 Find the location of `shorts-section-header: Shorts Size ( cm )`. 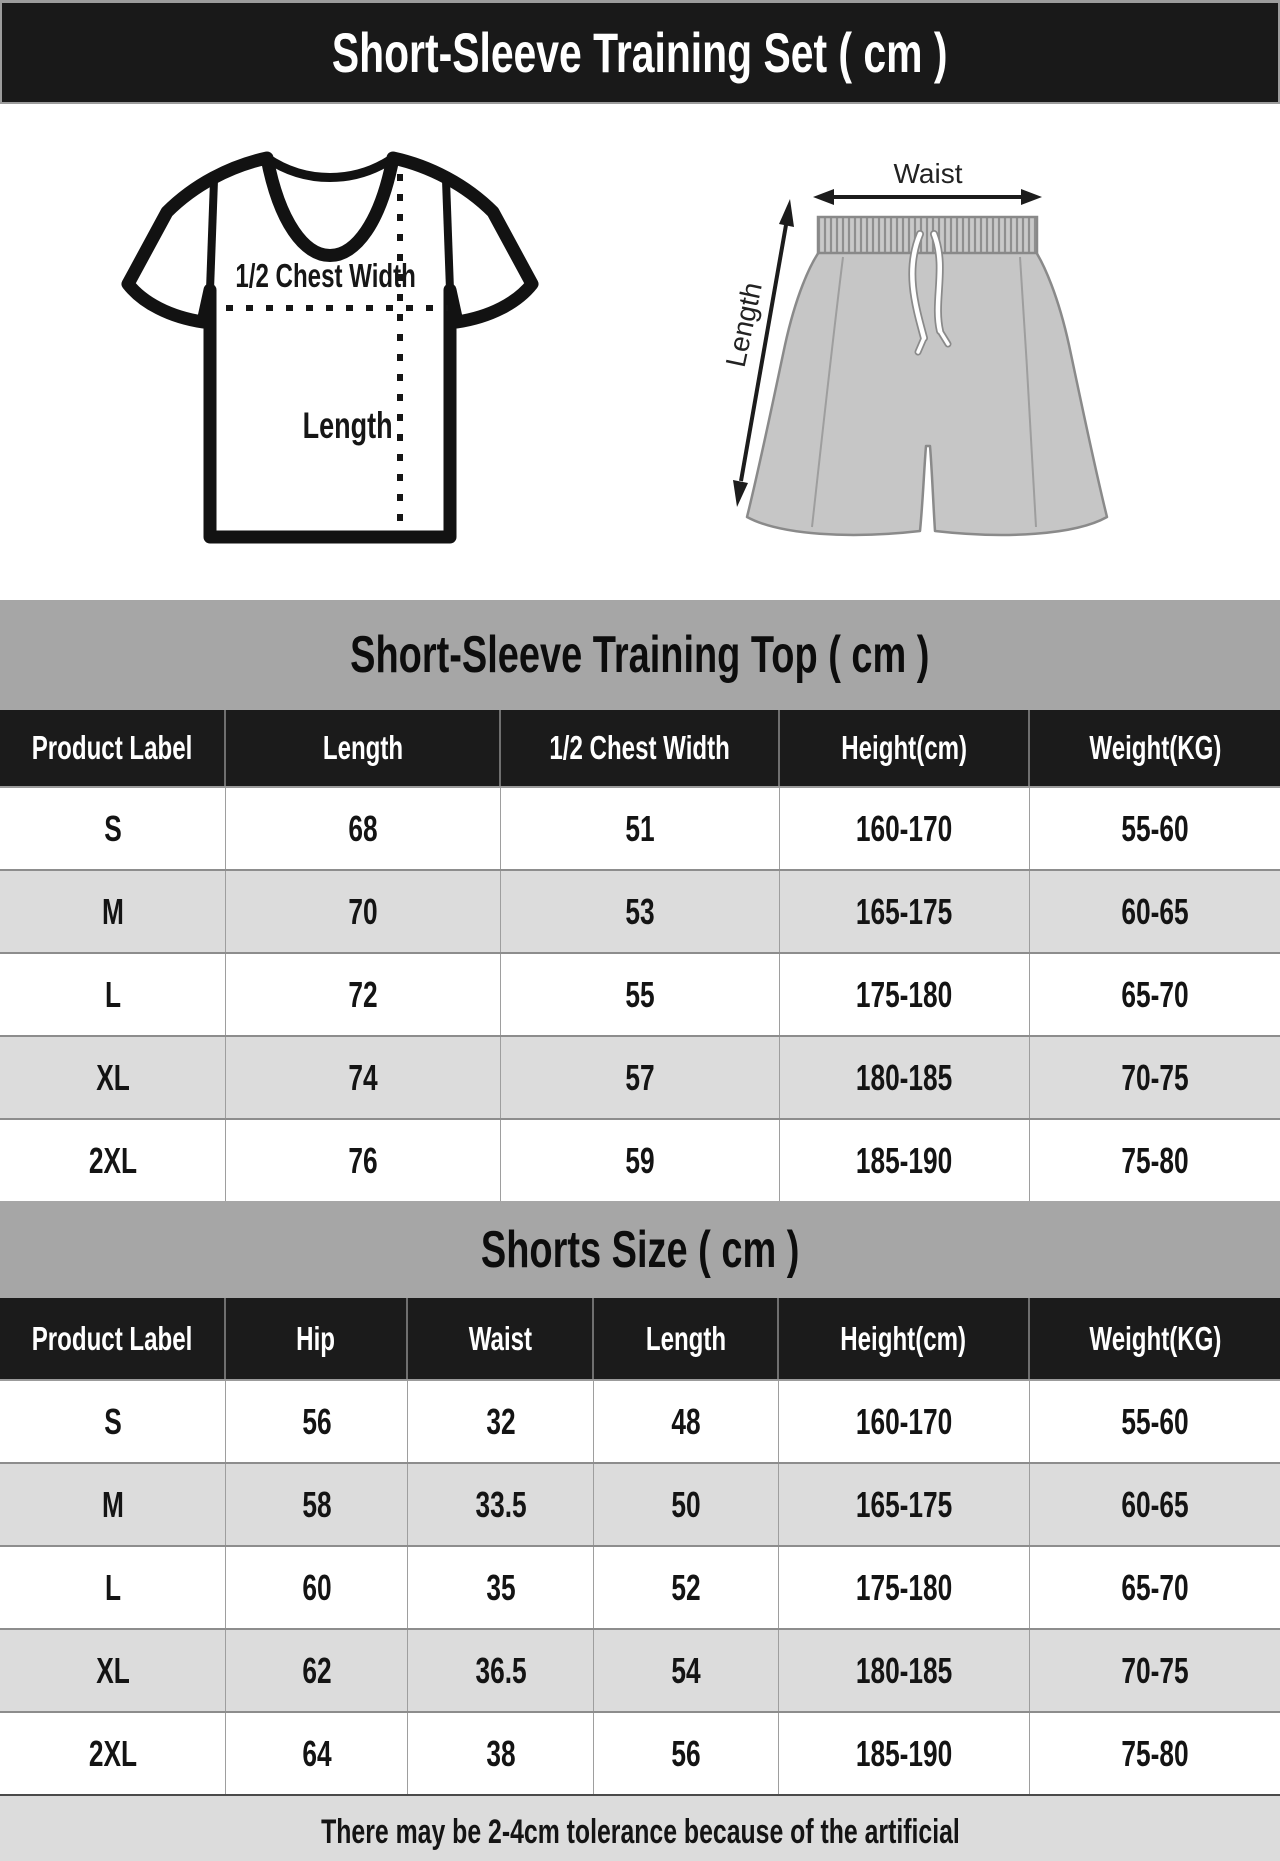

shorts-section-header: Shorts Size ( cm ) is located at coordinates (640, 1249).